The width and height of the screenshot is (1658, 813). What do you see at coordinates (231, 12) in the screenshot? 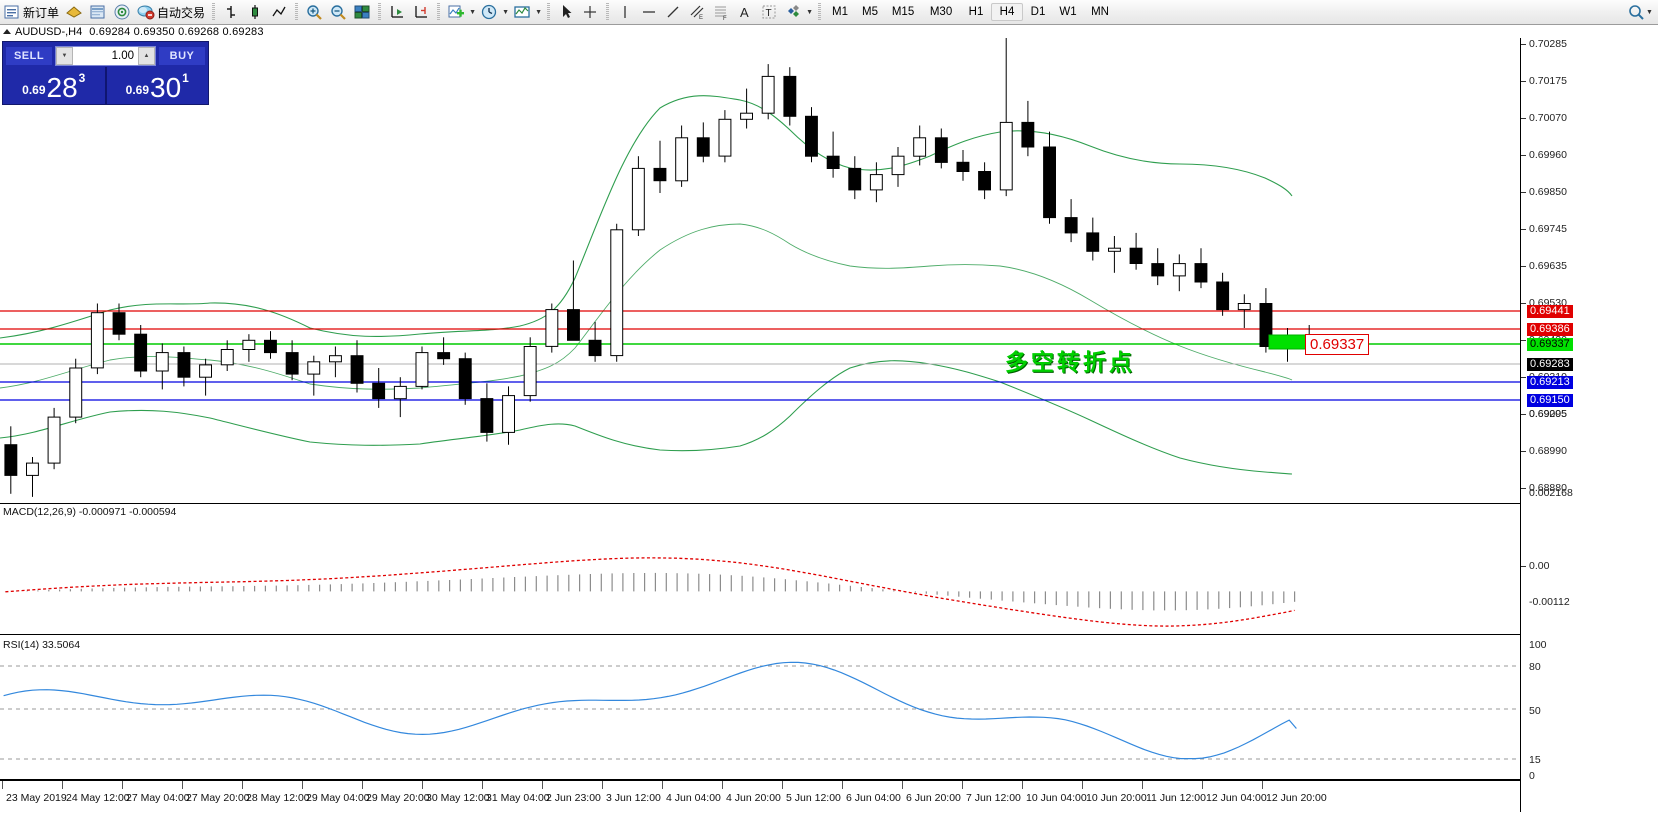
I see `bar-chart-button` at bounding box center [231, 12].